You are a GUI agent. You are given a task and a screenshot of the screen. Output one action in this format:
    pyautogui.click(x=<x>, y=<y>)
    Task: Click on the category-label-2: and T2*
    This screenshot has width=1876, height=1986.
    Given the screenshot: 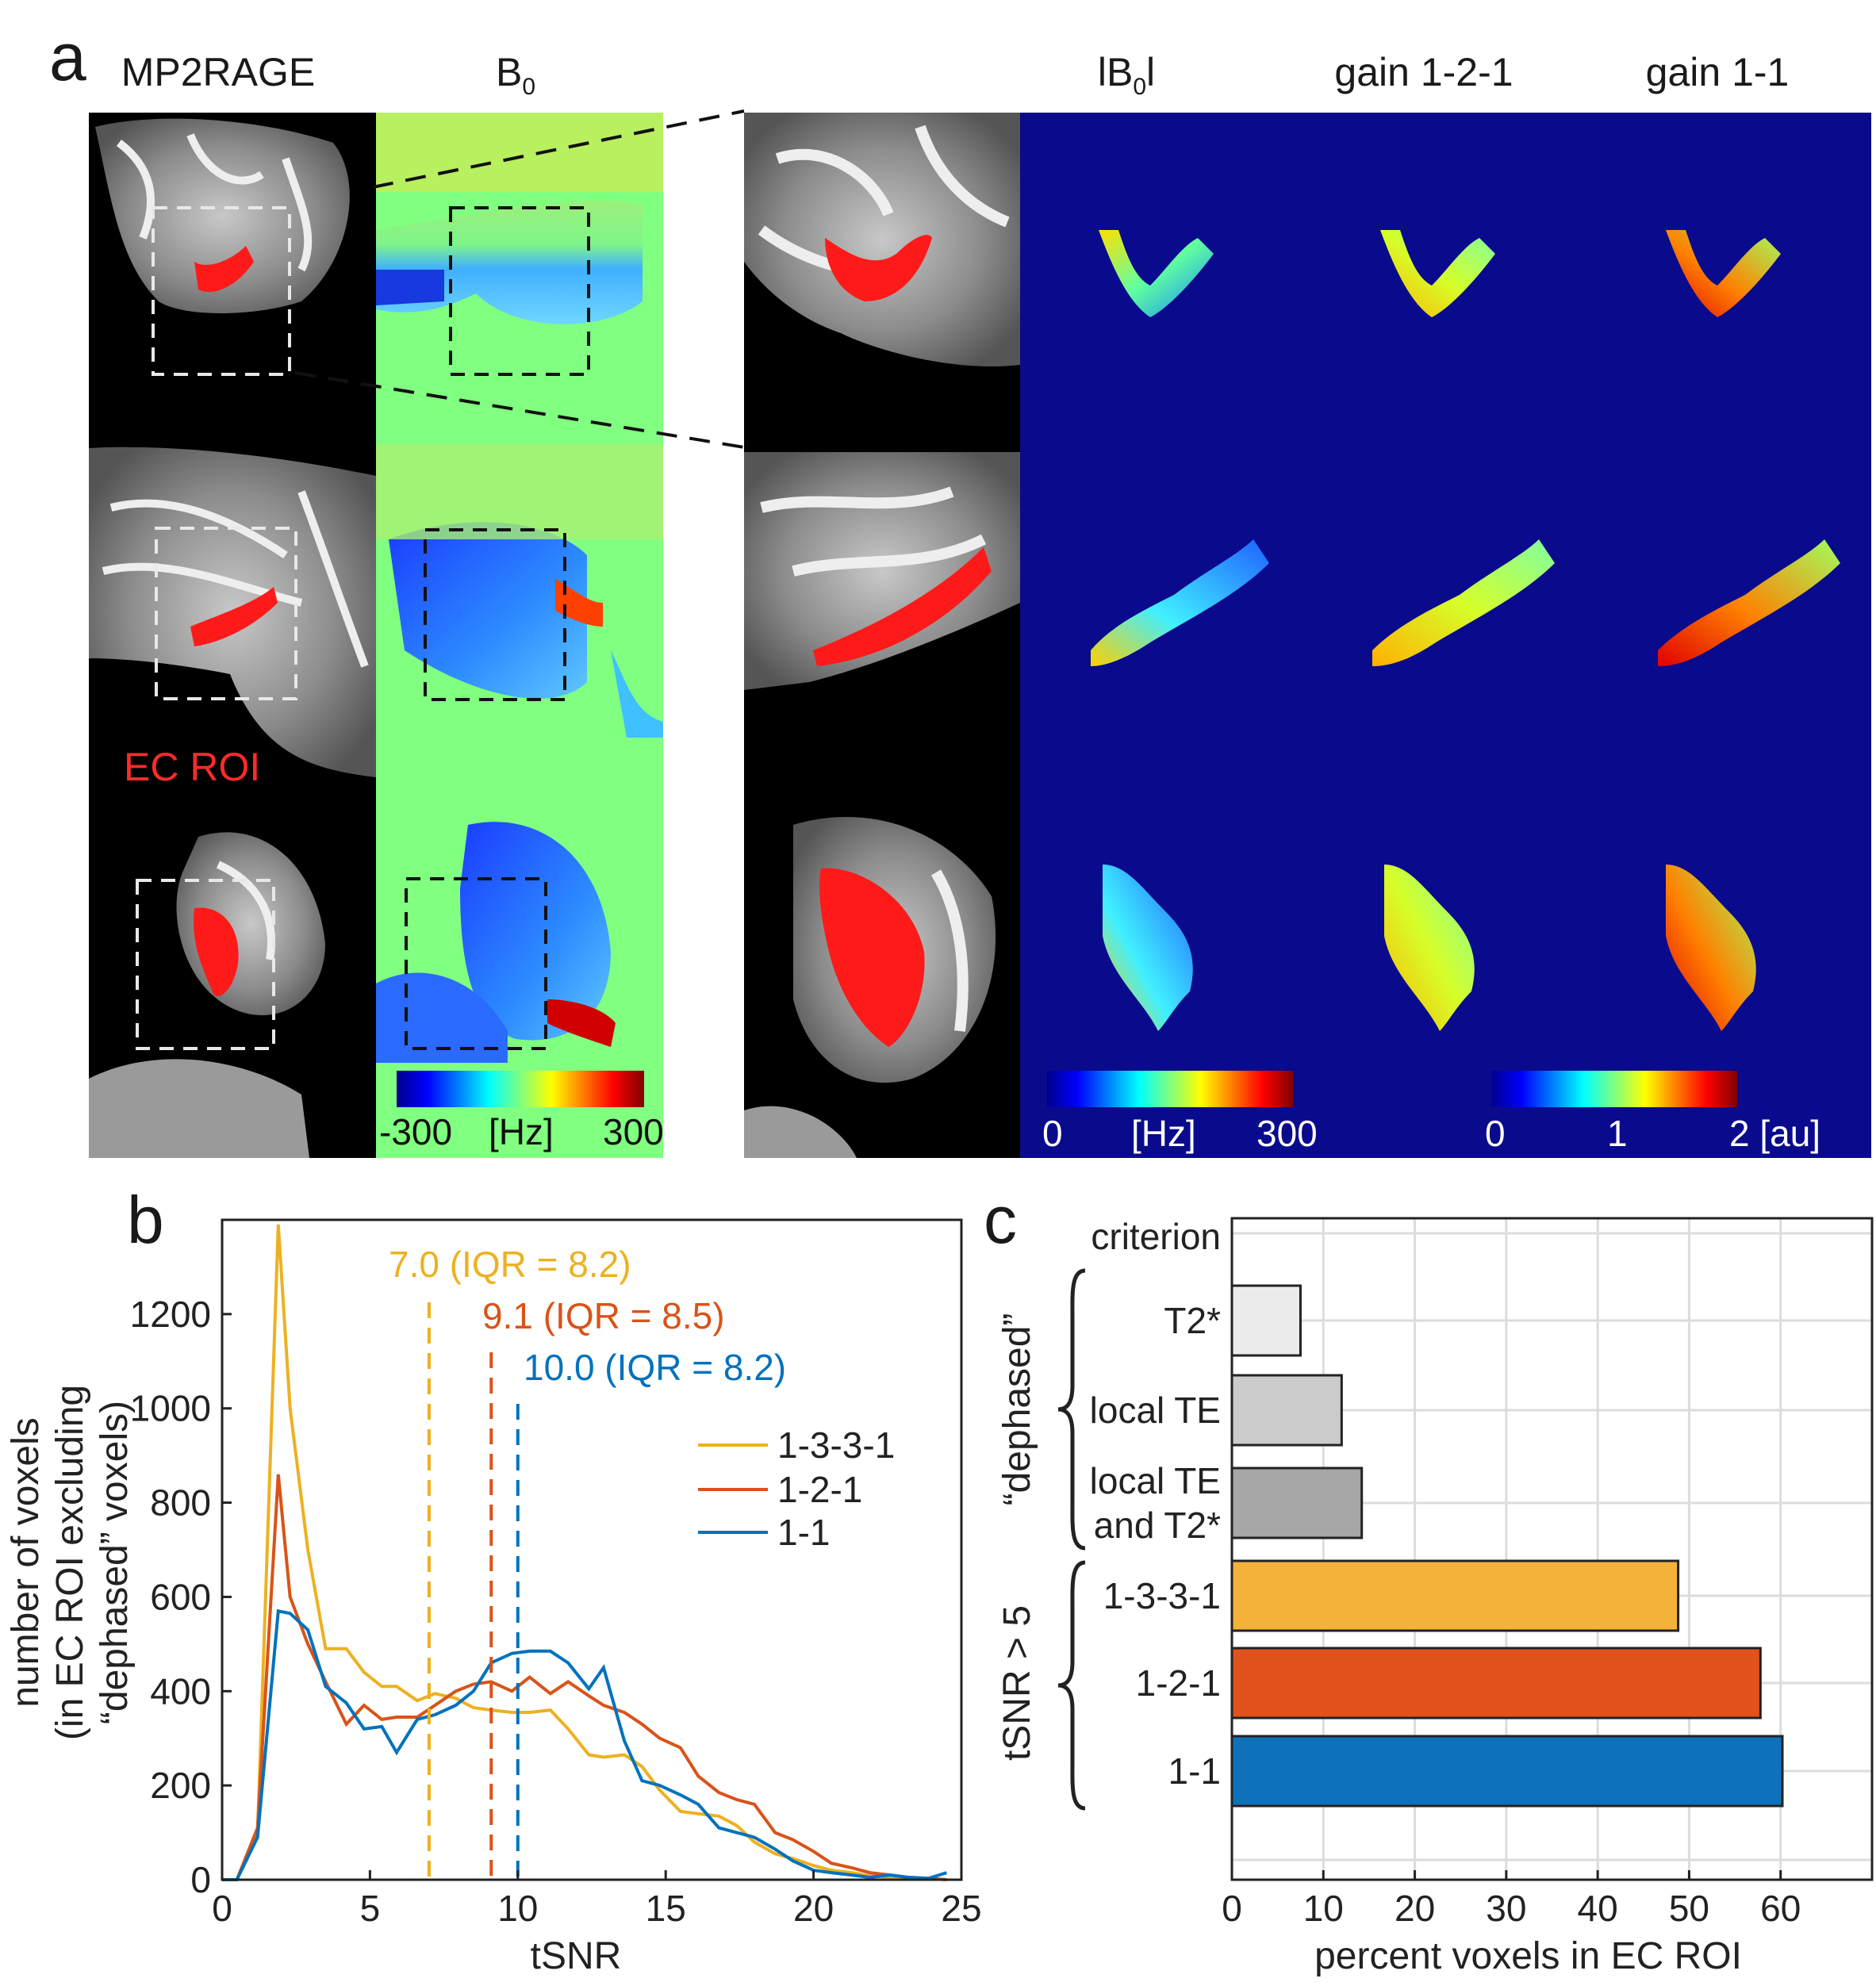 What is the action you would take?
    pyautogui.click(x=1157, y=1525)
    